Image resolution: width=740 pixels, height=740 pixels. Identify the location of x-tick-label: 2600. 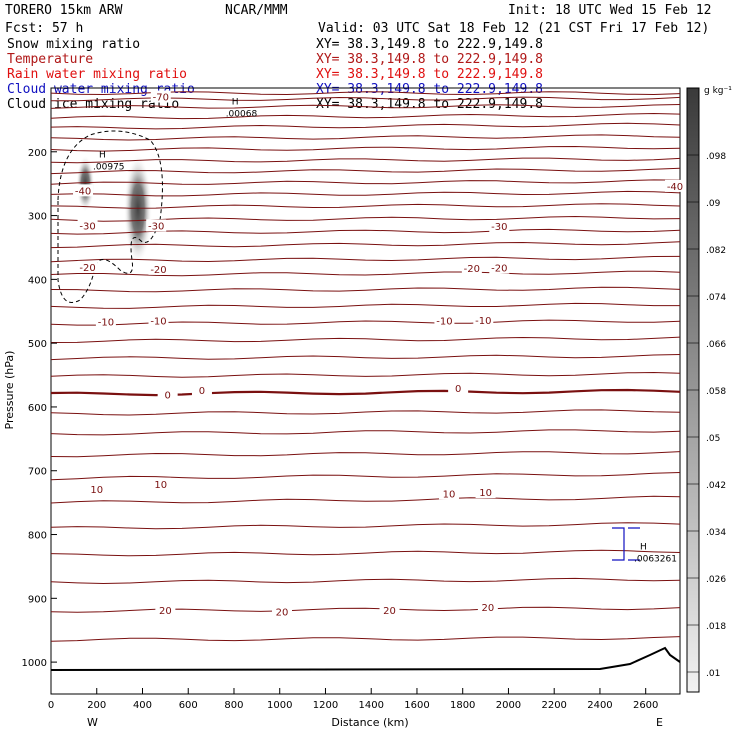
(645, 705).